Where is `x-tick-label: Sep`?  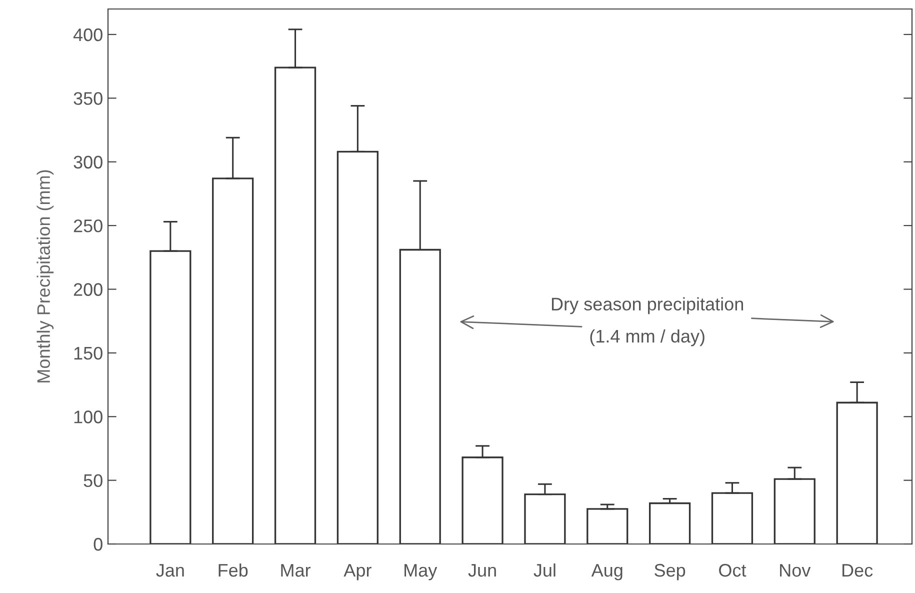 x-tick-label: Sep is located at coordinates (670, 572).